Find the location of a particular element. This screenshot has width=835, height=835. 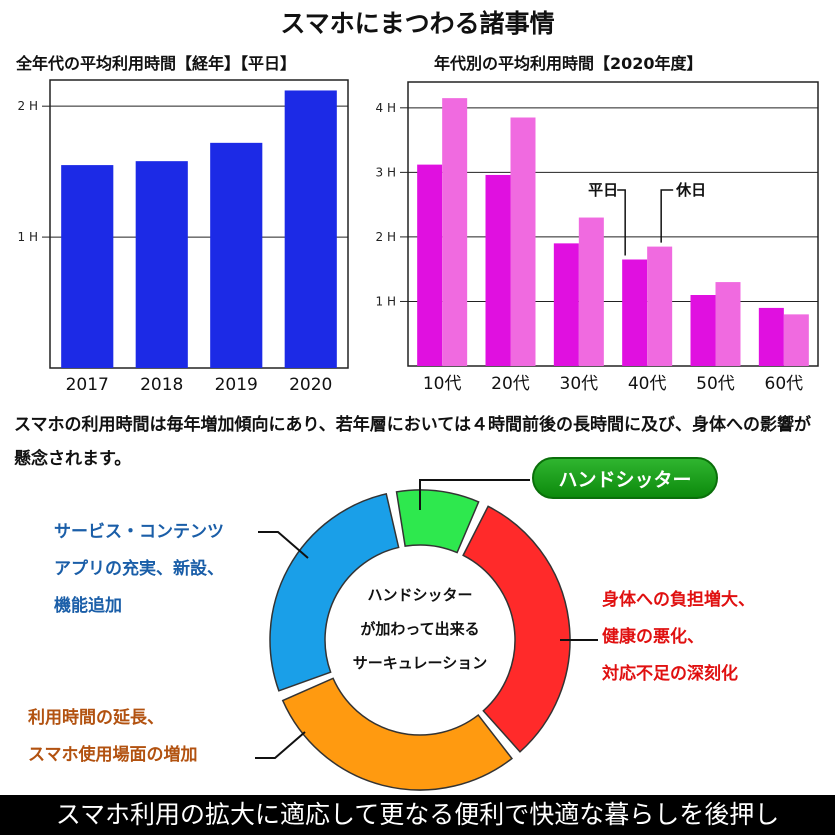

ring-segment-body-burden is located at coordinates (516, 629).